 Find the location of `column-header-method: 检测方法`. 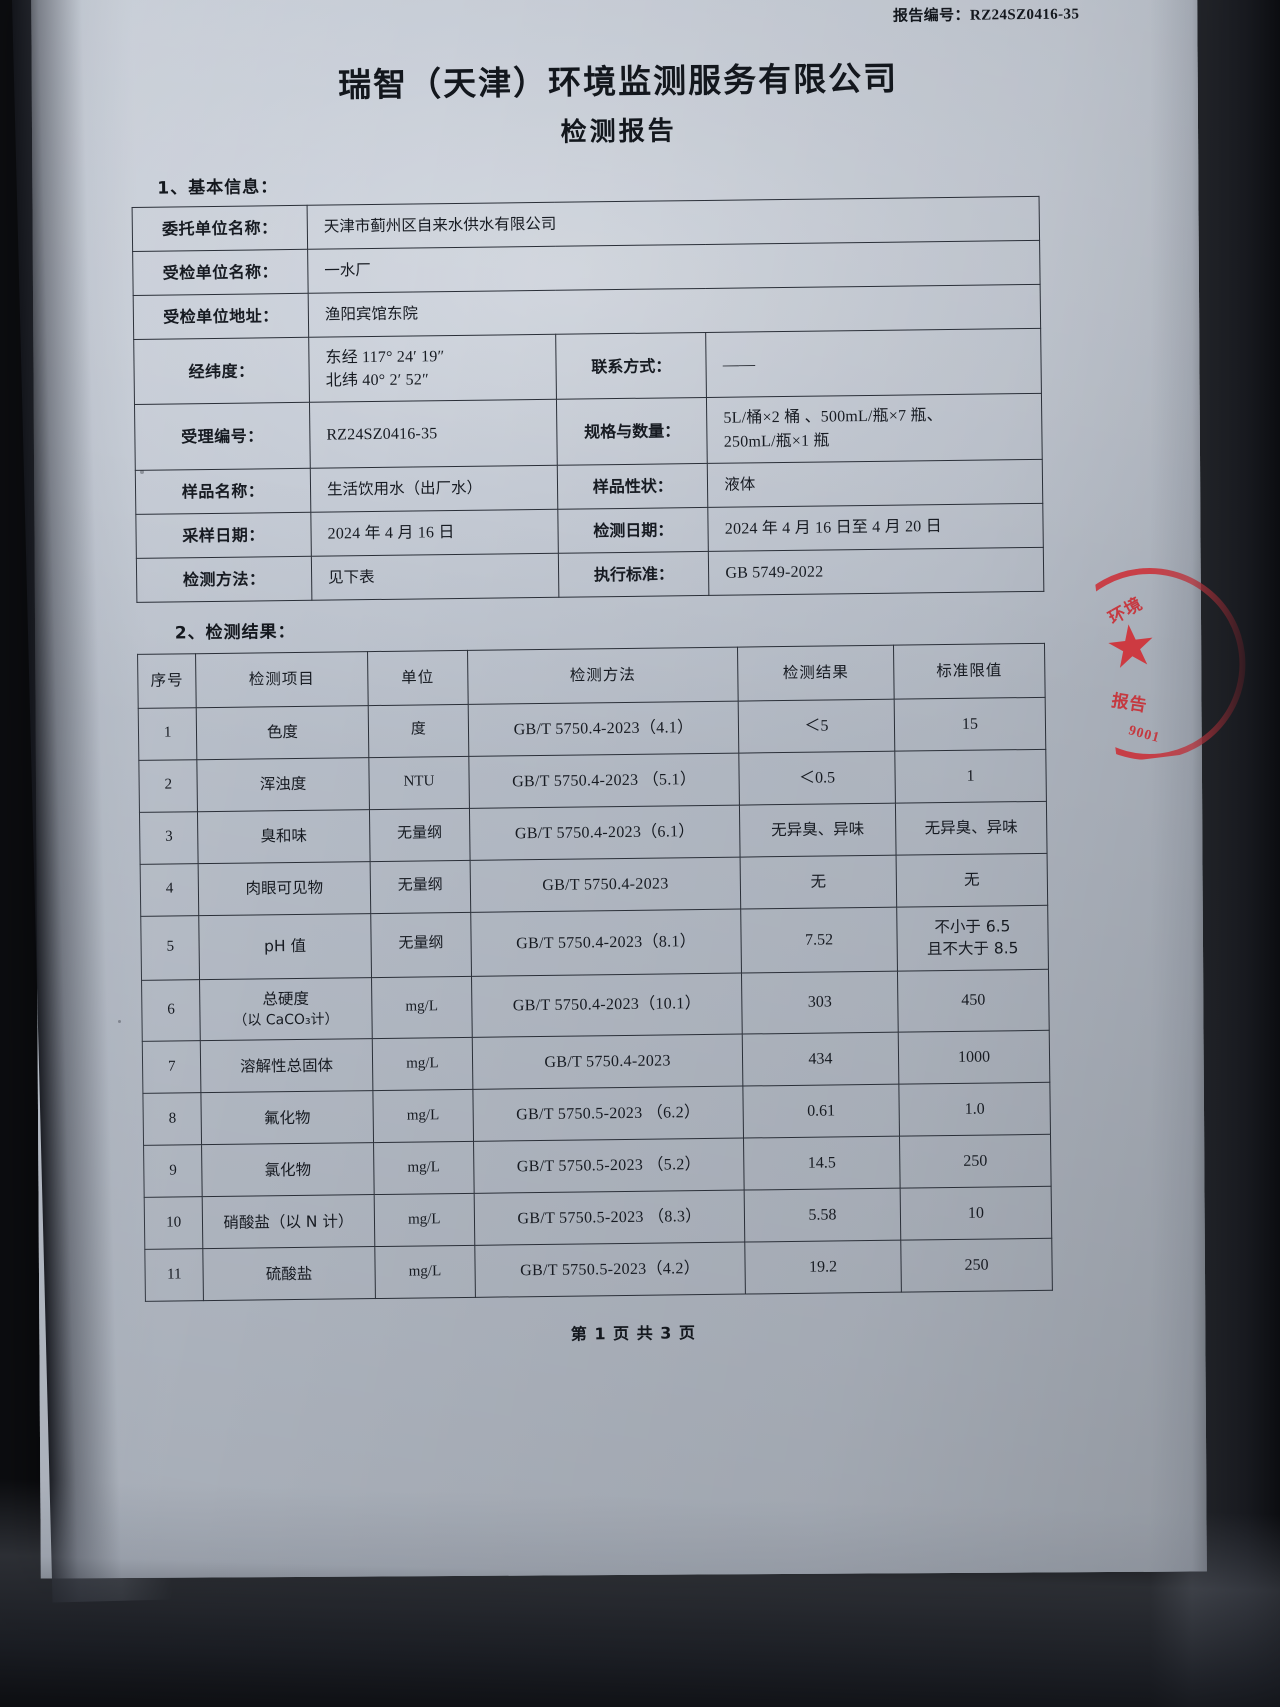

column-header-method: 检测方法 is located at coordinates (603, 675).